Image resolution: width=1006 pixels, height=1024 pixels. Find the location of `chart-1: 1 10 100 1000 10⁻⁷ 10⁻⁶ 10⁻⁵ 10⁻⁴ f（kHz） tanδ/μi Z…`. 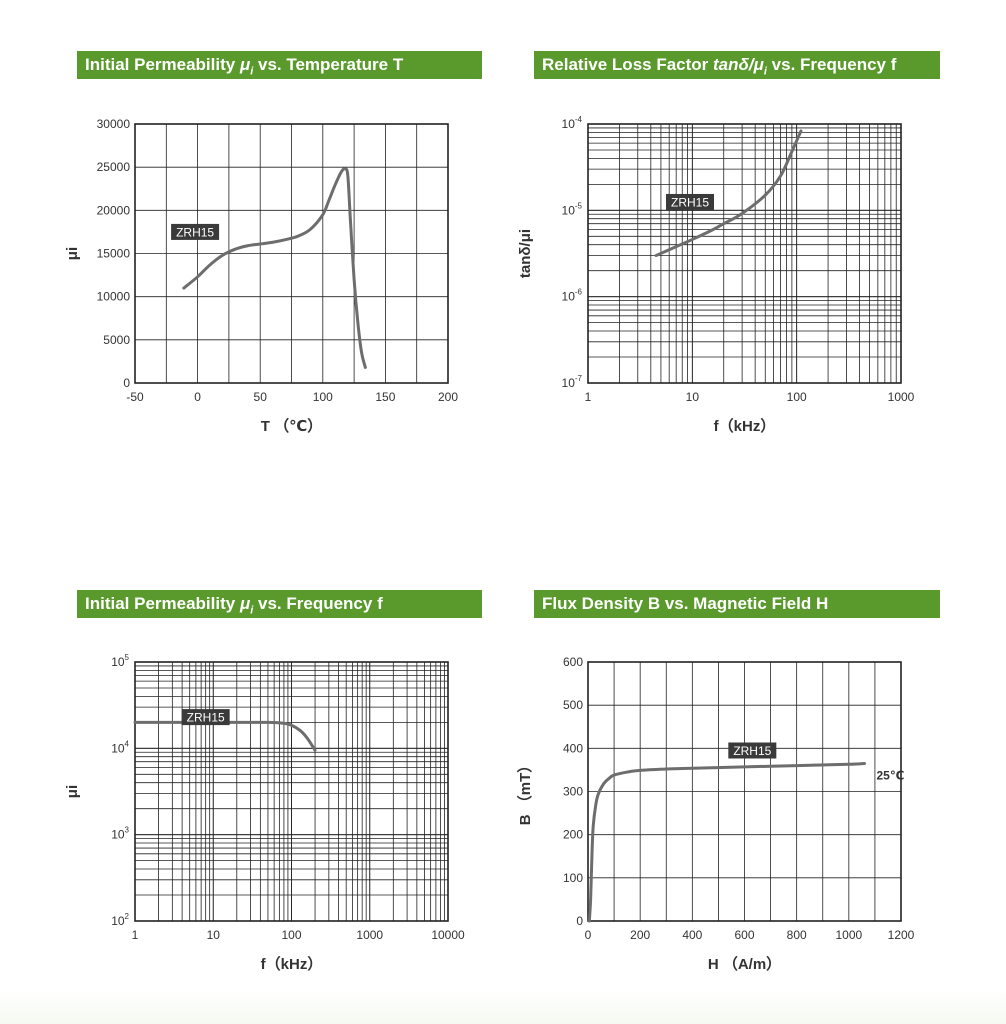

chart-1: 1 10 100 1000 10⁻⁷ 10⁻⁶ 10⁻⁵ 10⁻⁴ f（kHz） tanδ/μi Z… is located at coordinates (716, 275).